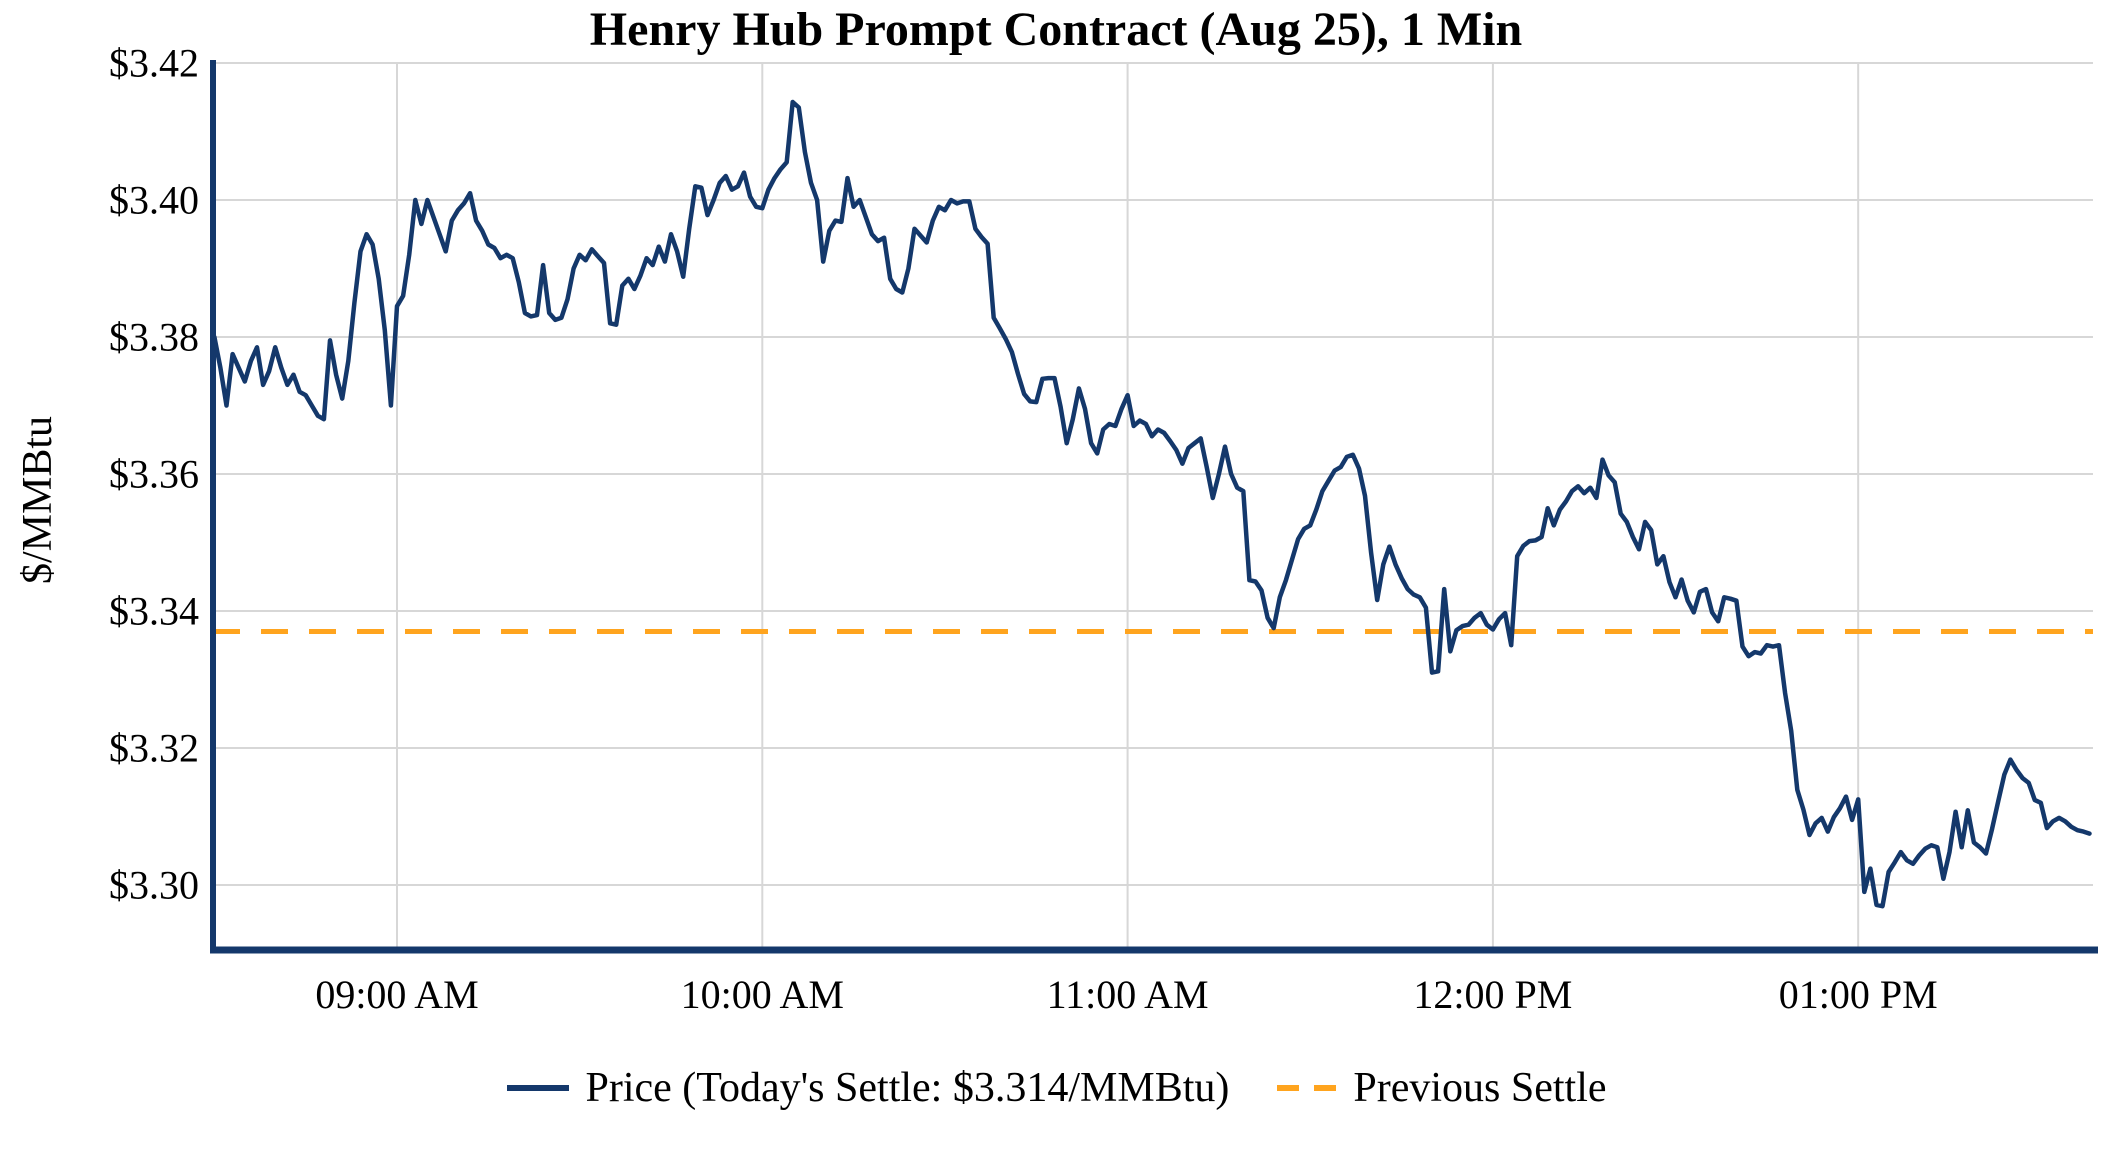 The height and width of the screenshot is (1152, 2112). What do you see at coordinates (1492, 994) in the screenshot?
I see `x-tick-label: 12:00 PM` at bounding box center [1492, 994].